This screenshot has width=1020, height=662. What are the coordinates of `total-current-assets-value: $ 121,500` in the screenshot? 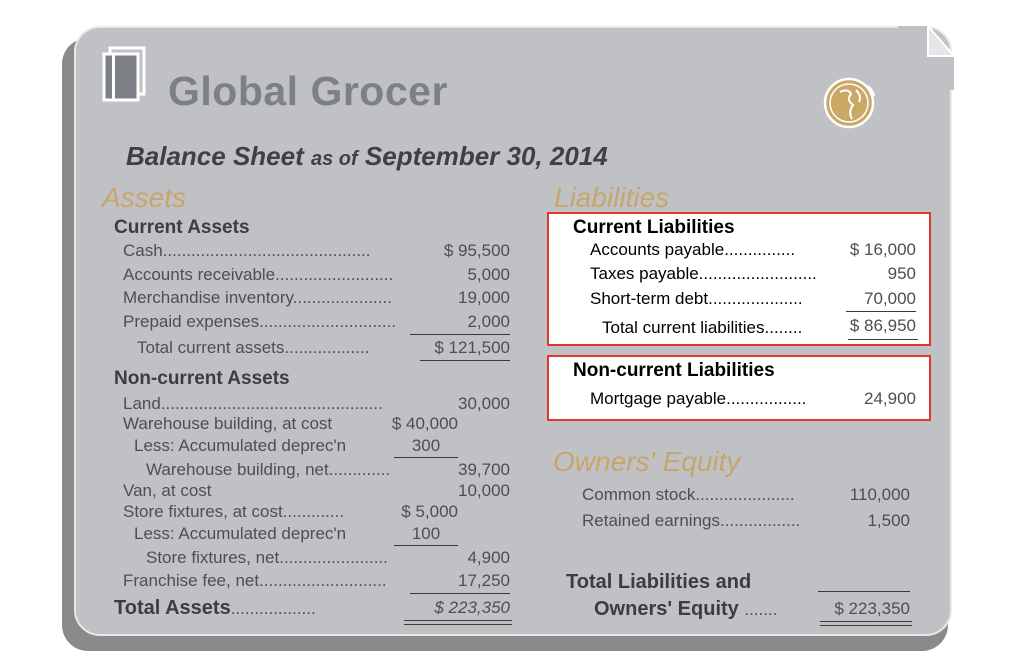 It's located at (472, 347).